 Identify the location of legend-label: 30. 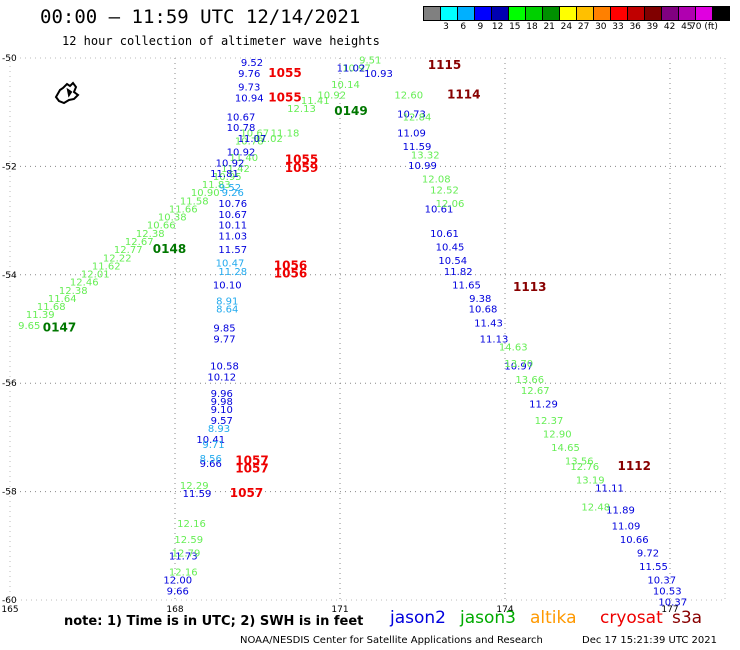
(601, 27).